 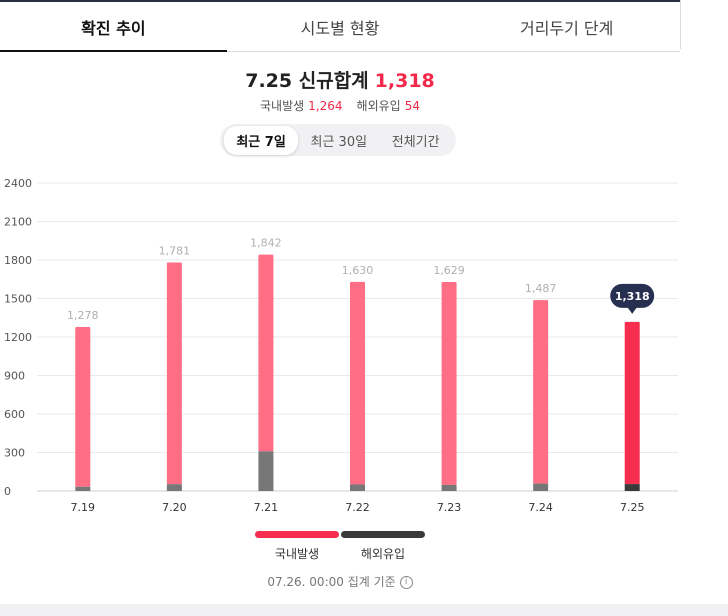 What do you see at coordinates (18, 337) in the screenshot?
I see `y-tick-label: 1200` at bounding box center [18, 337].